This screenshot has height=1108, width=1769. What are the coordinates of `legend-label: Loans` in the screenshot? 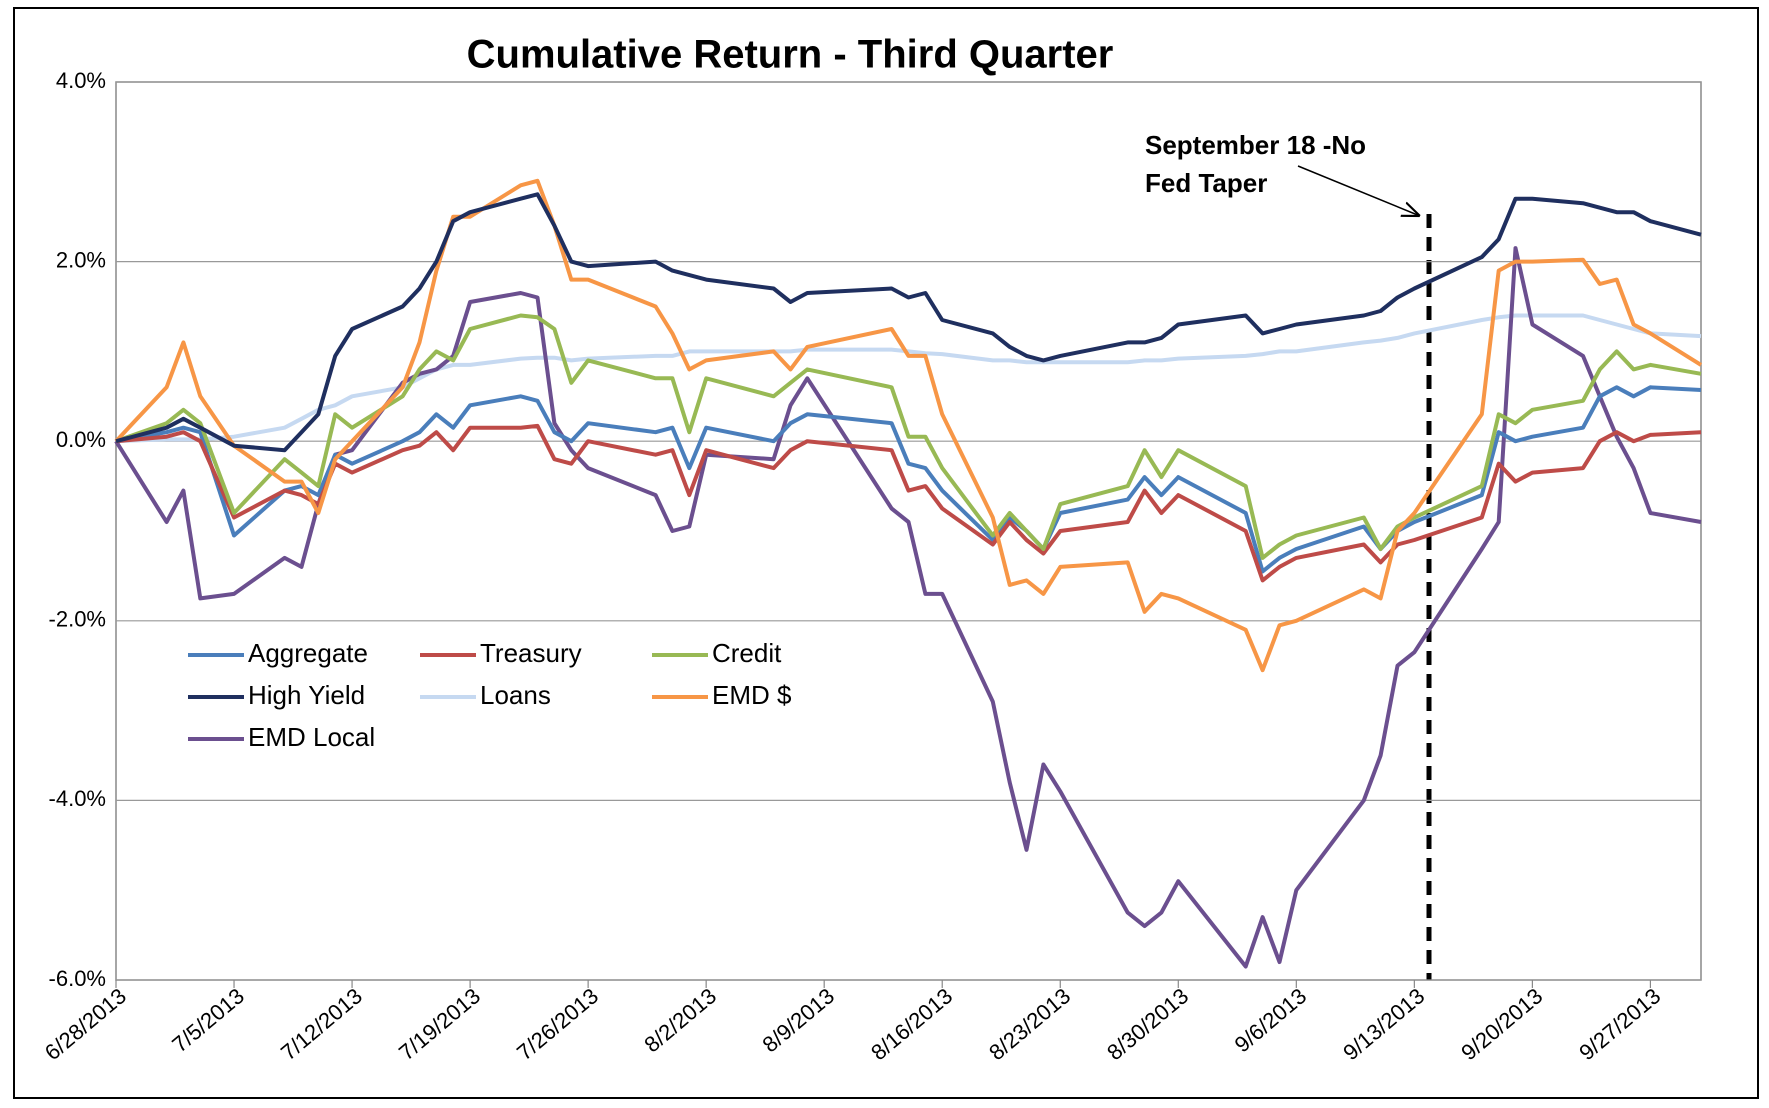 It's located at (515, 695).